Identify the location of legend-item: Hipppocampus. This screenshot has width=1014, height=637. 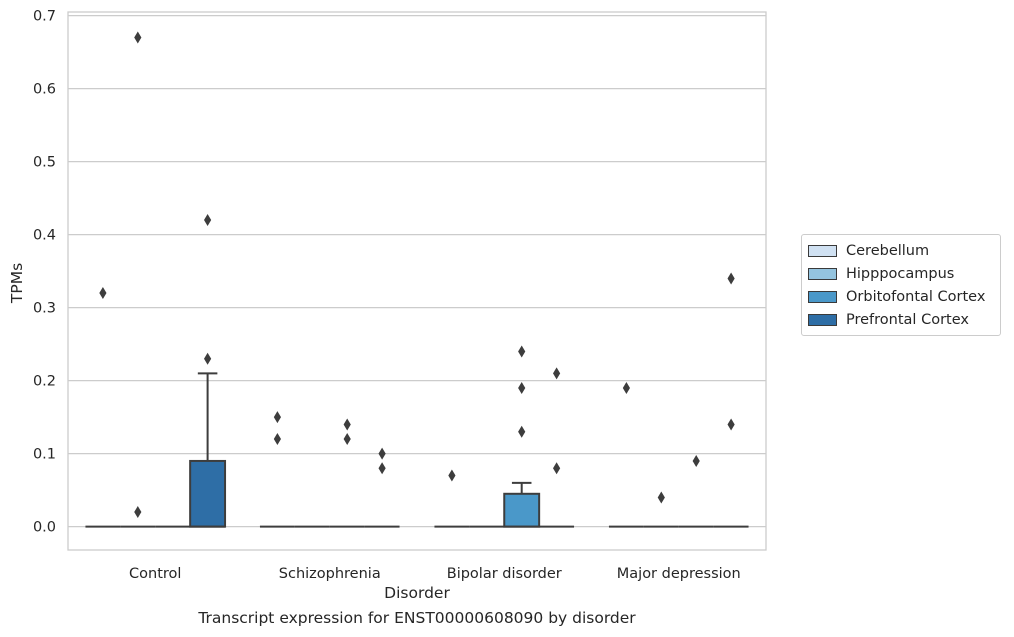
(901, 273).